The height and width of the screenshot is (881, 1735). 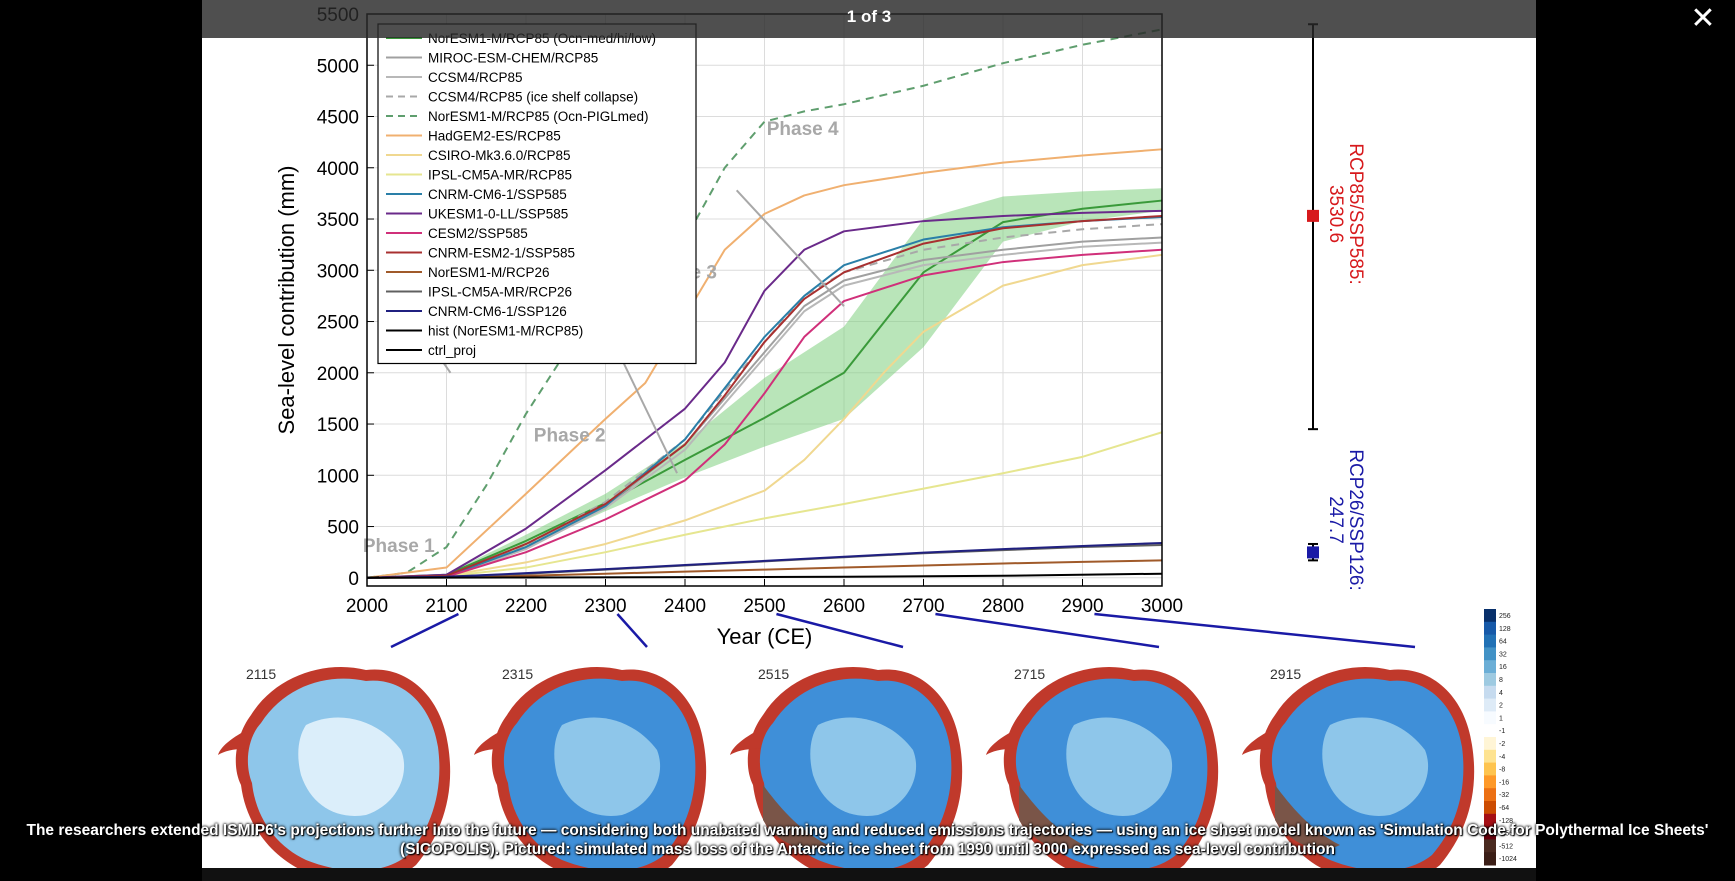 What do you see at coordinates (261, 674) in the screenshot?
I see `map-year-0: 2115` at bounding box center [261, 674].